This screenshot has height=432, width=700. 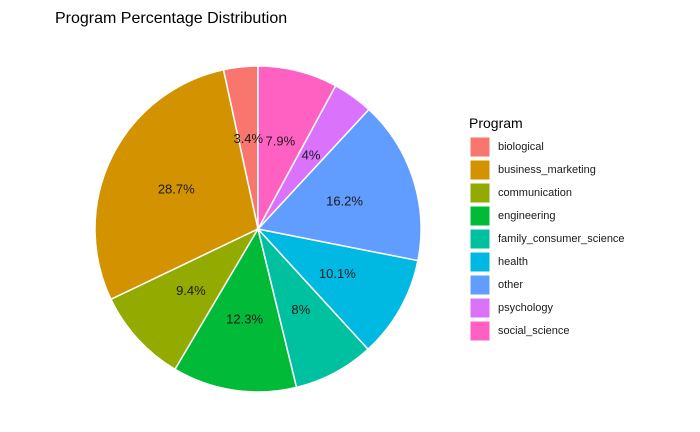 I want to click on slice-labels: 3.4% 28.7% 9.4% 12.3% 8% 10.1% 16.2% 4% 7.9%, so click(x=261, y=228).